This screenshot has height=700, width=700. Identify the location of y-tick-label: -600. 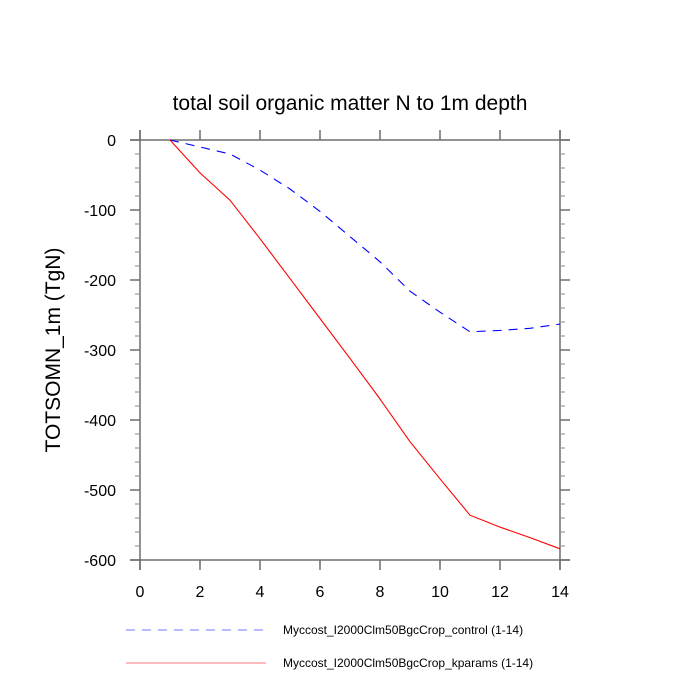
(100, 561).